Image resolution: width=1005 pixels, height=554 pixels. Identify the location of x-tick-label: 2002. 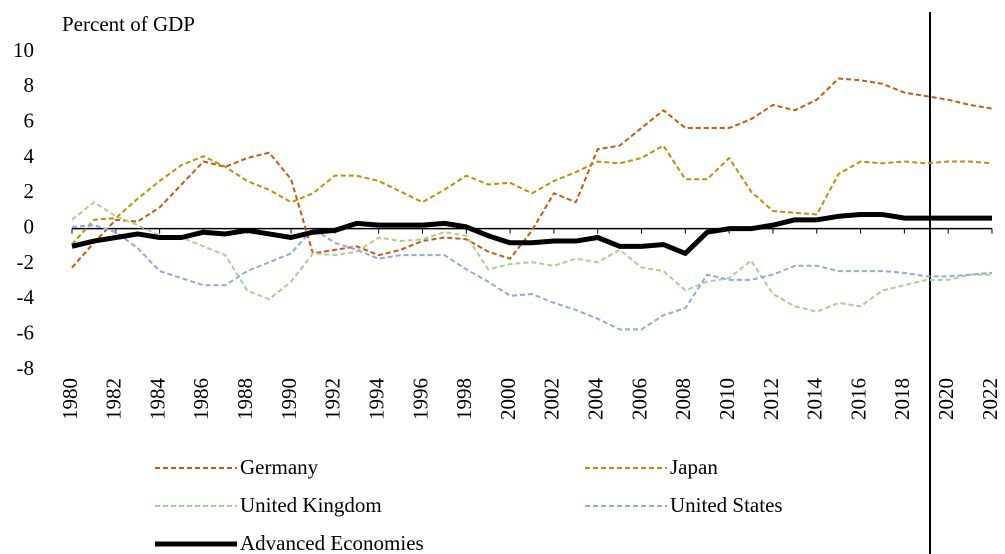
(552, 399).